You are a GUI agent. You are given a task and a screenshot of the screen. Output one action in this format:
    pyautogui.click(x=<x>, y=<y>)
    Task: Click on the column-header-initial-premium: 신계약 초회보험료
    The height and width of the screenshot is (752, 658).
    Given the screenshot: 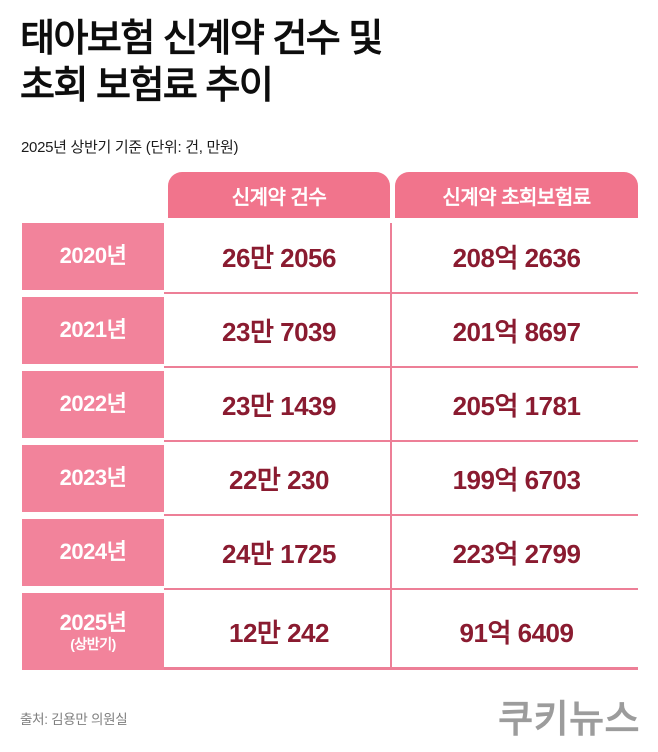 What is the action you would take?
    pyautogui.click(x=516, y=195)
    